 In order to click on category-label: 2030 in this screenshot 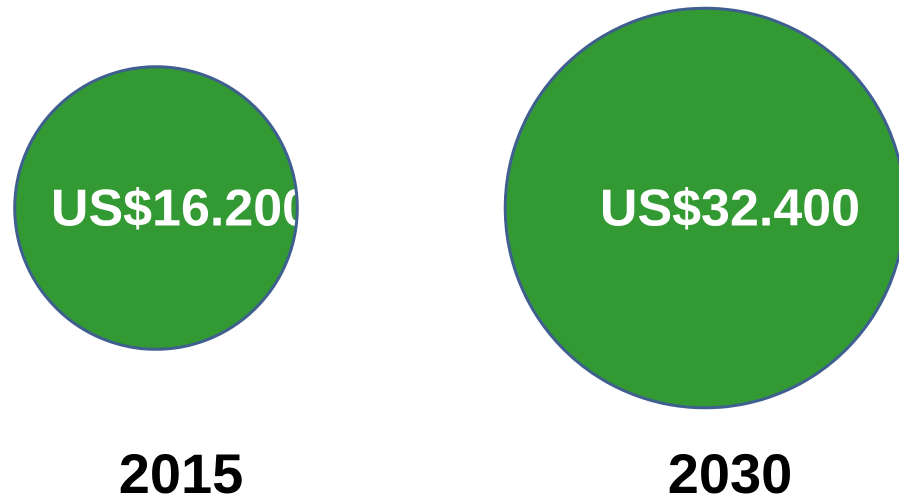, I will do `click(730, 472)`.